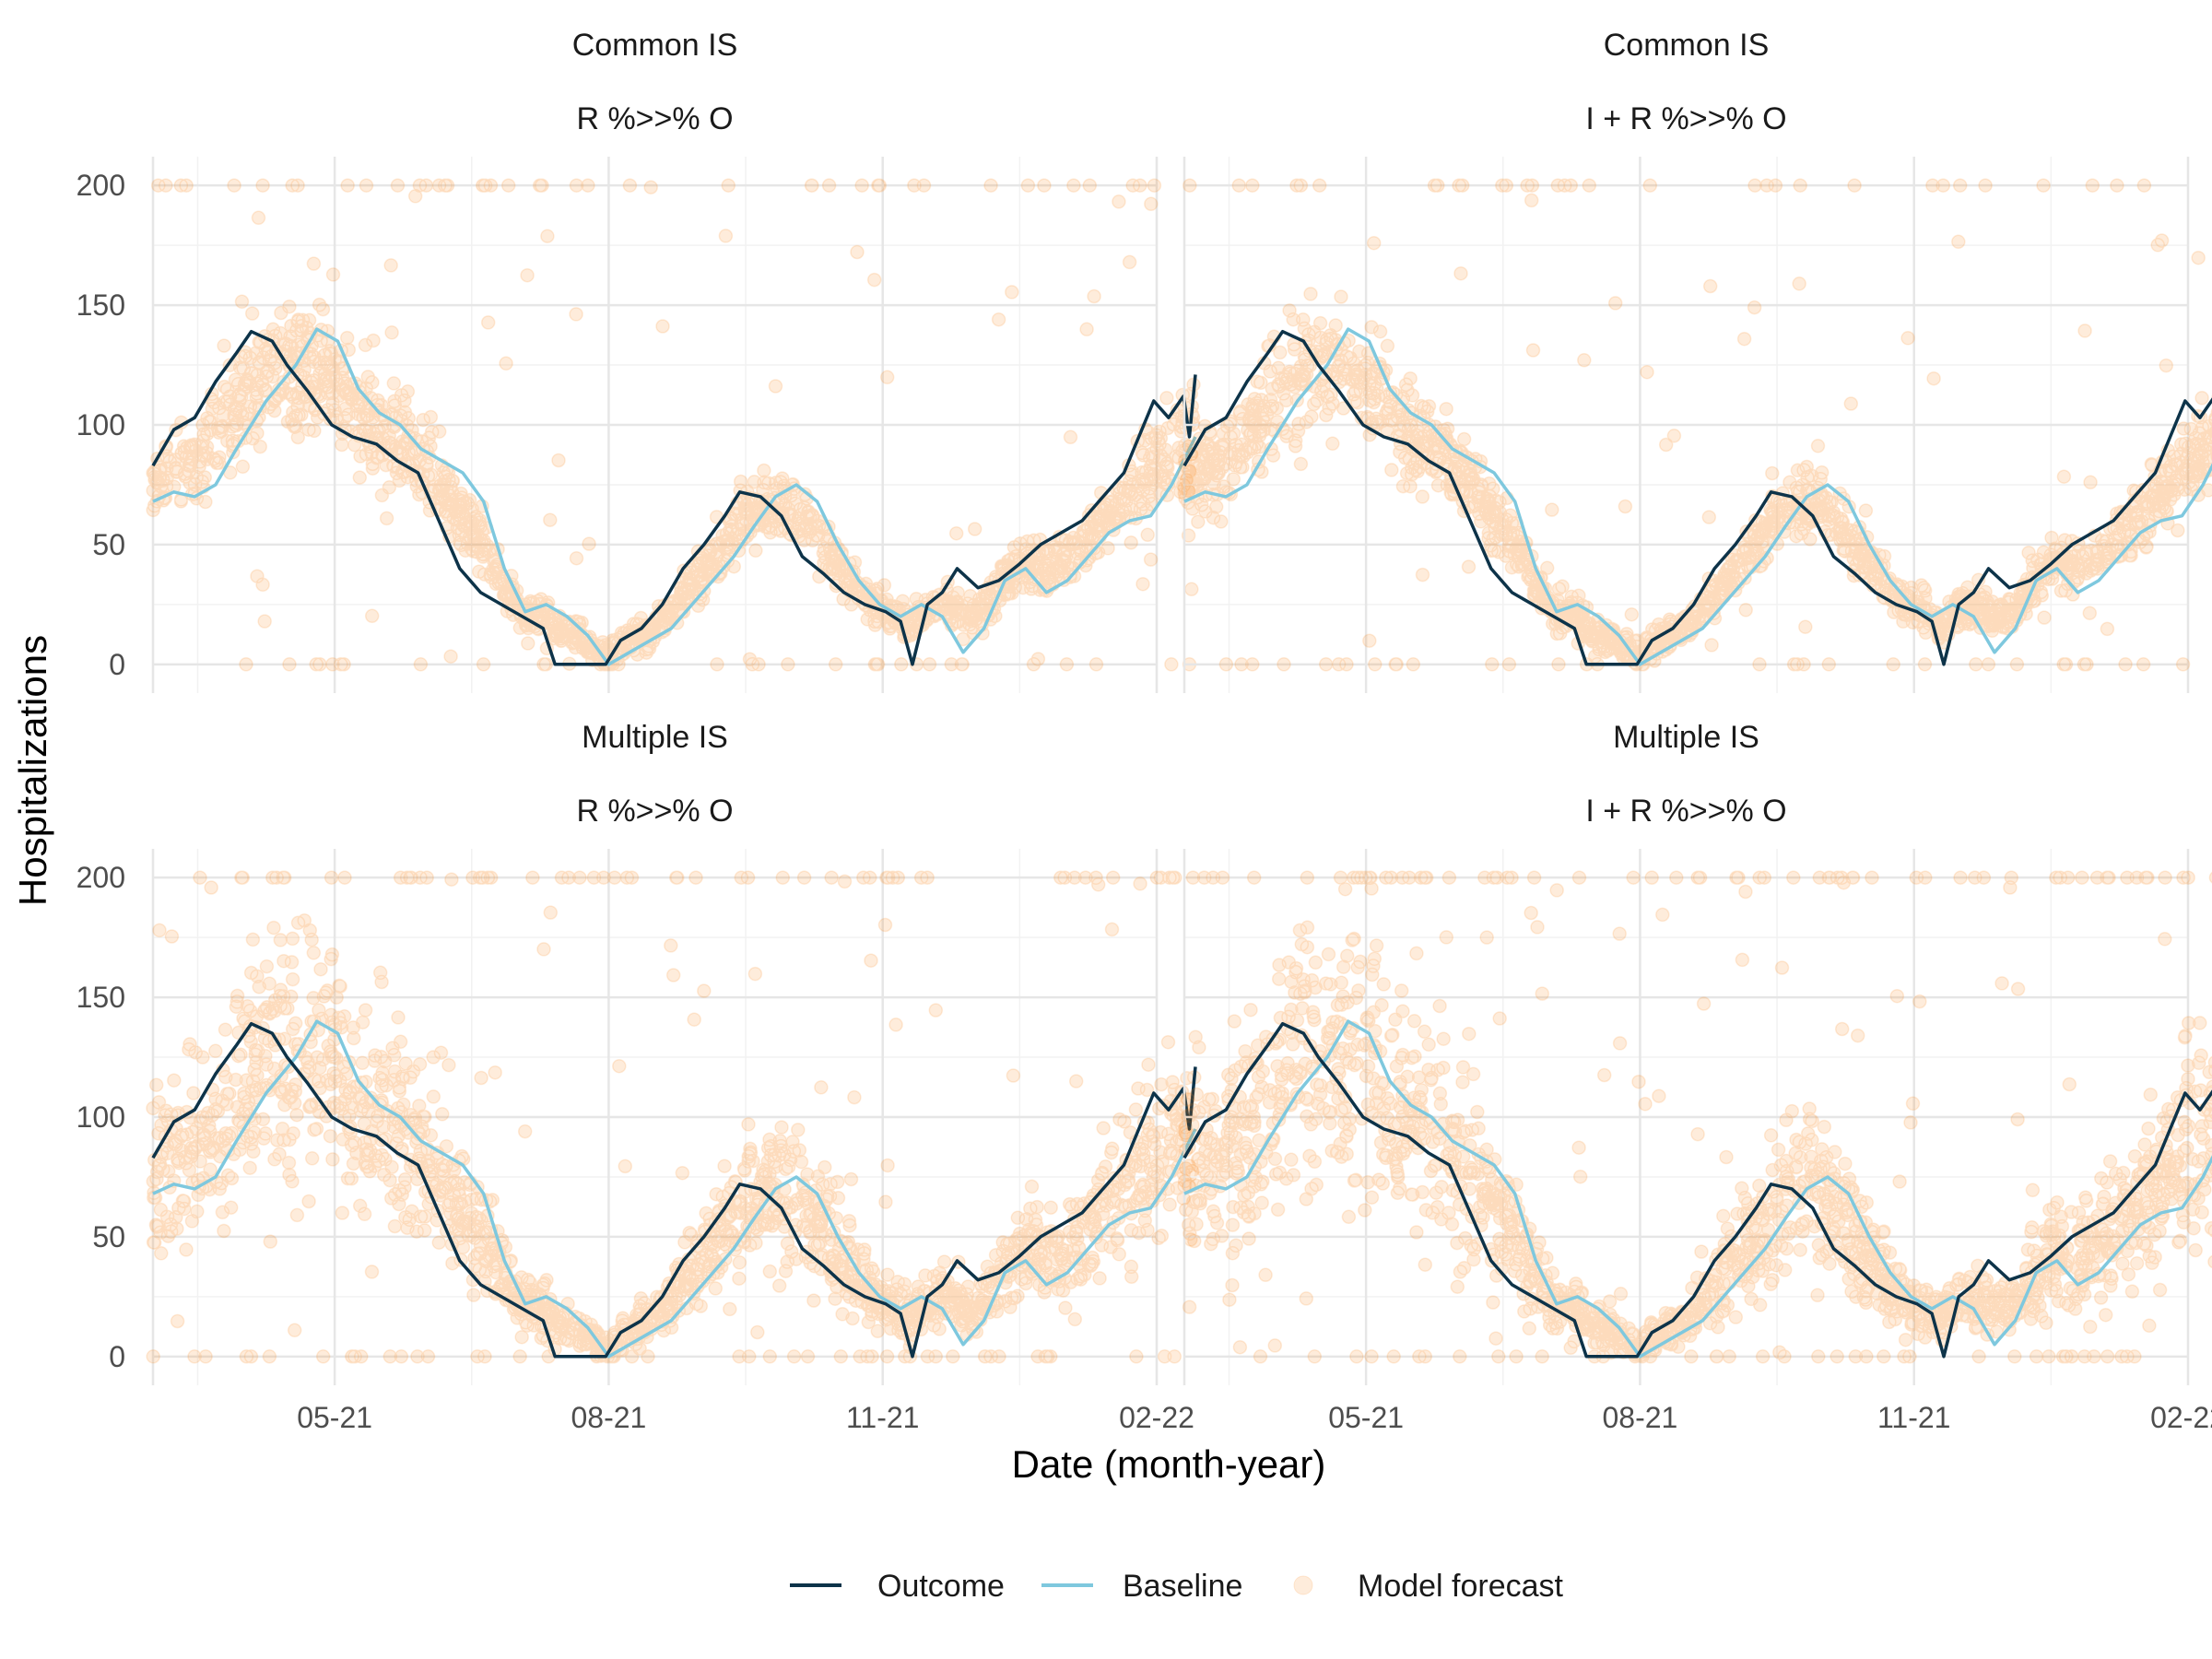  I want to click on legend: Outcome Baseline Model forecast, so click(1177, 1586).